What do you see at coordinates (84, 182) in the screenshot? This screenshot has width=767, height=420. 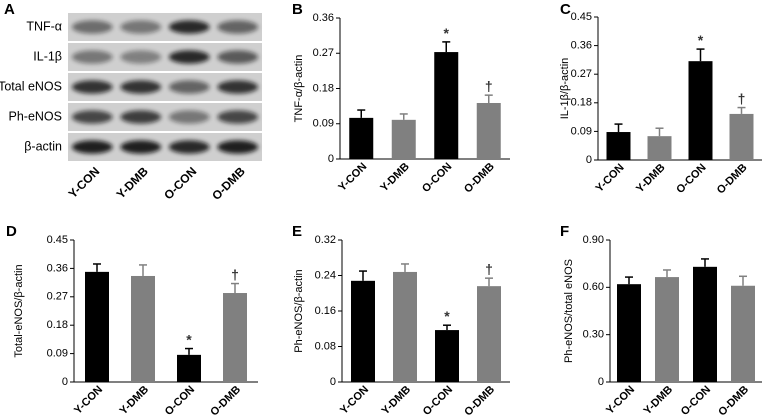 I see `lane-label: Y-CON` at bounding box center [84, 182].